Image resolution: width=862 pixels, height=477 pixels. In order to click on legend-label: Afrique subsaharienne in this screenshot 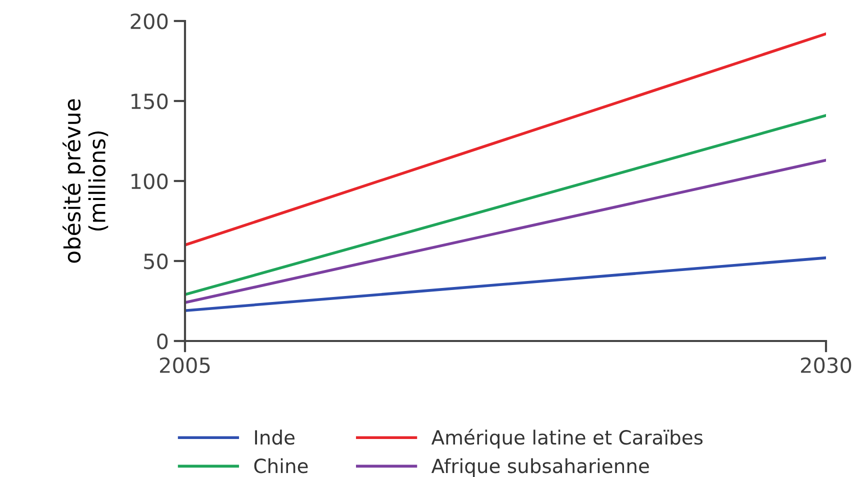, I will do `click(540, 467)`.